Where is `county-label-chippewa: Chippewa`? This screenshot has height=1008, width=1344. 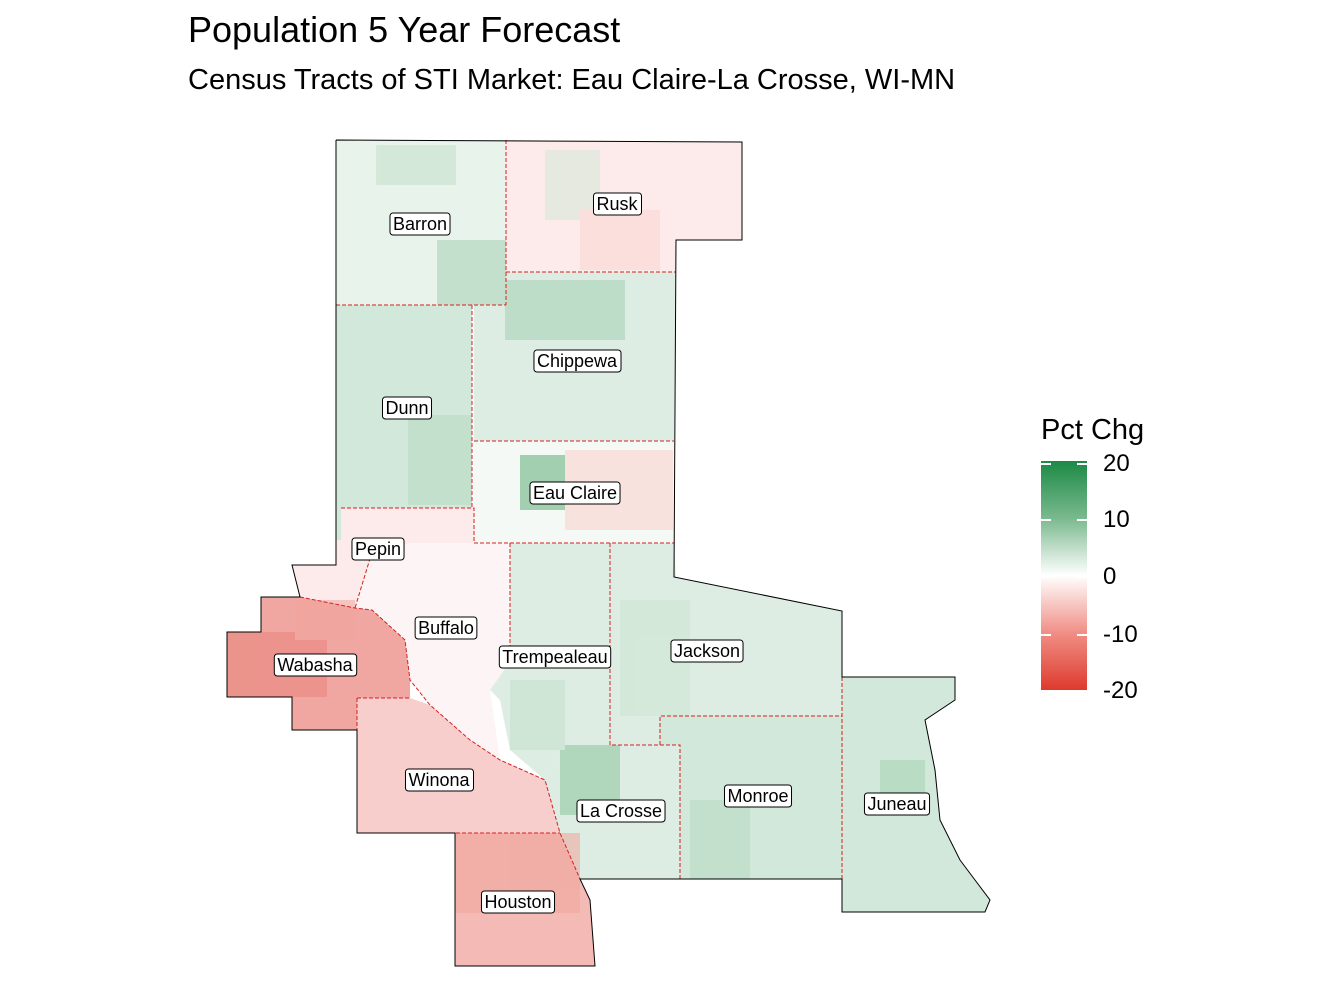 county-label-chippewa: Chippewa is located at coordinates (577, 361).